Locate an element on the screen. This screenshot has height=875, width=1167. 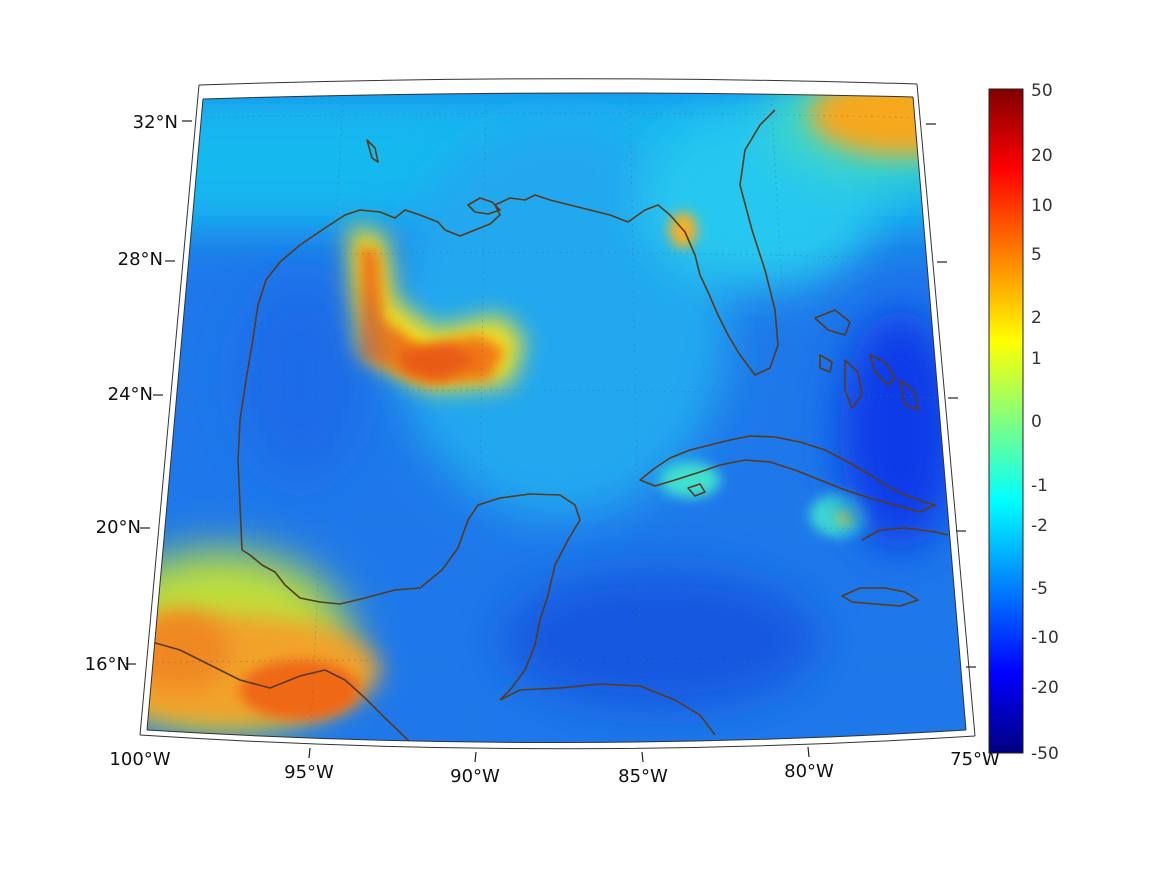
colorbar-tick-neg20: -20 is located at coordinates (1045, 688).